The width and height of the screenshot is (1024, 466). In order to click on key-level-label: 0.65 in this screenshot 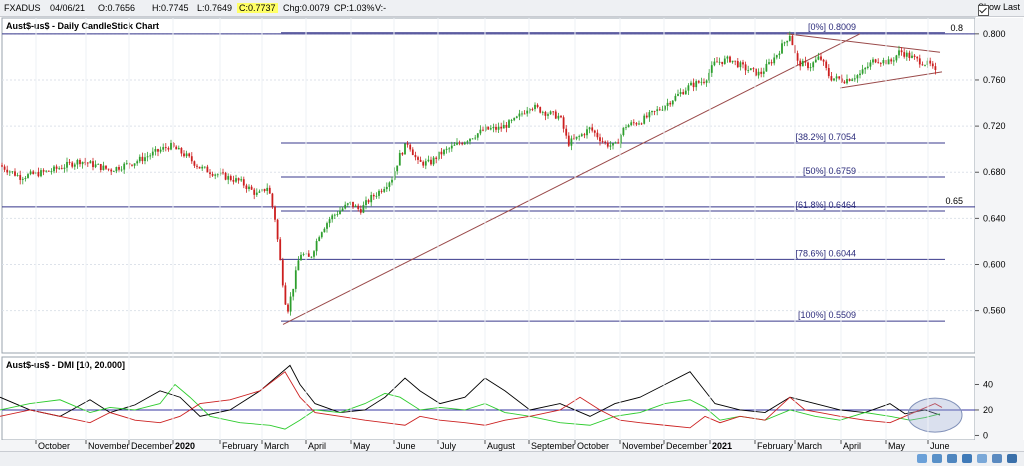, I will do `click(954, 201)`.